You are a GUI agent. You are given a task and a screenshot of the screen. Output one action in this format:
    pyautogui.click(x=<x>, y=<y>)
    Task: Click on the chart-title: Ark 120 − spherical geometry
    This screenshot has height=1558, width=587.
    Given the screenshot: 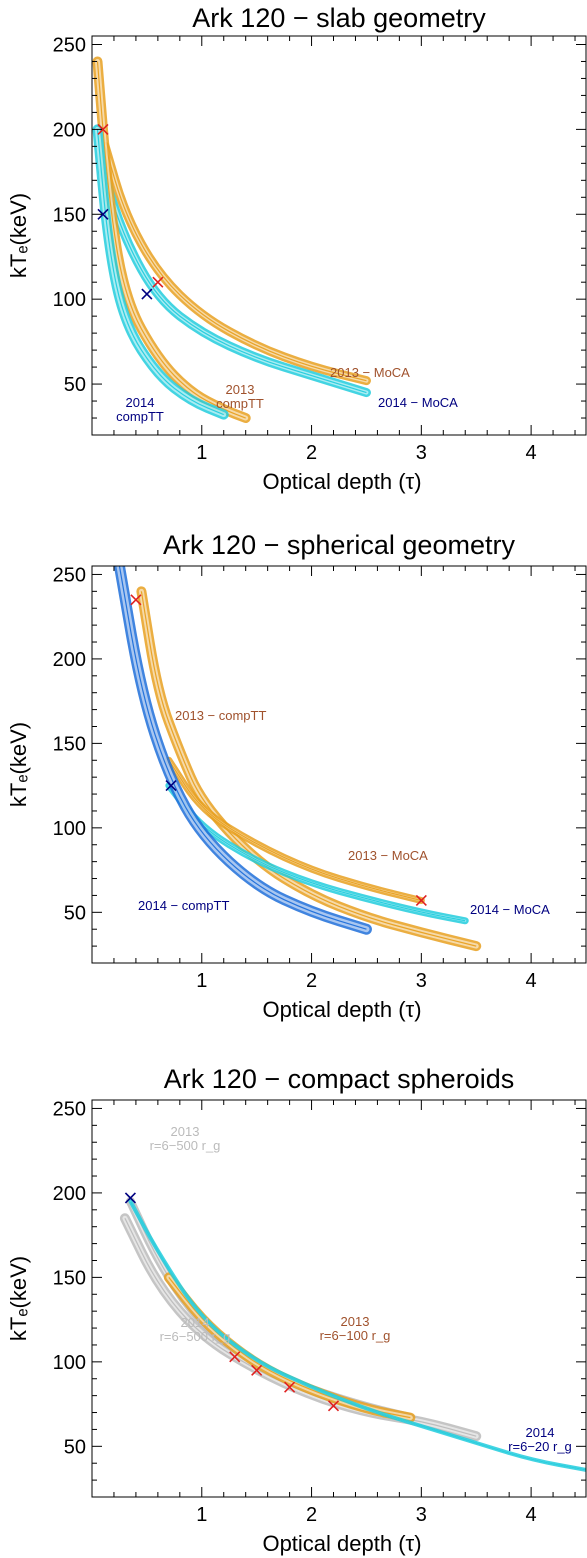 What is the action you would take?
    pyautogui.click(x=339, y=545)
    